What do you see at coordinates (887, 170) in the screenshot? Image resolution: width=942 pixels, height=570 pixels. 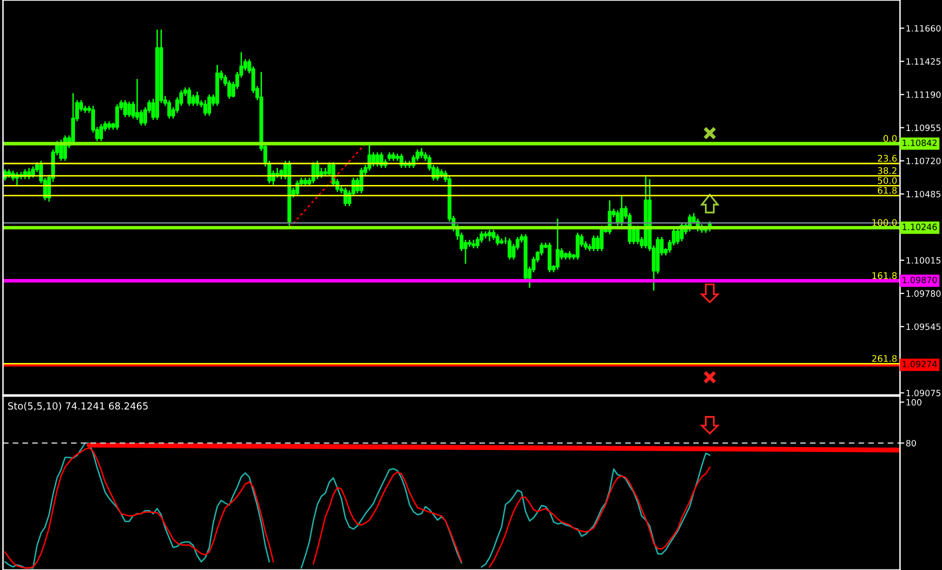 I see `annotation: 38.2` at bounding box center [887, 170].